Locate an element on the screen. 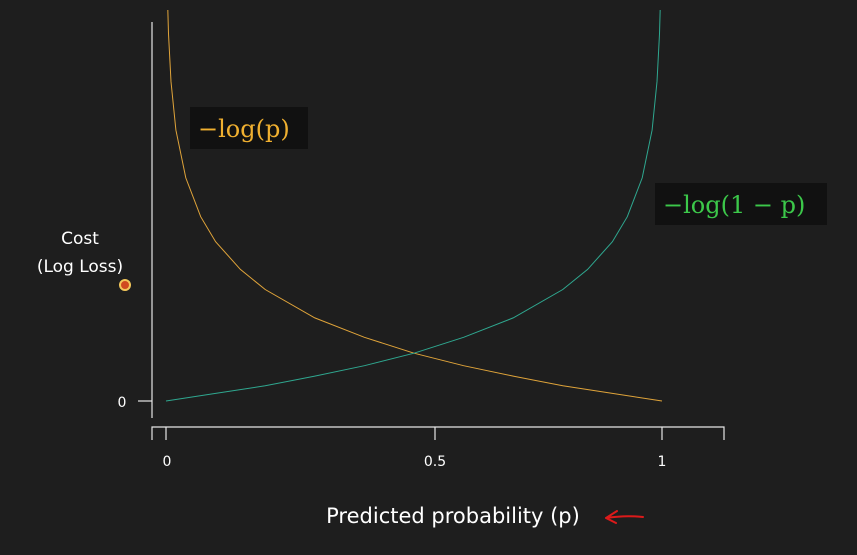 This screenshot has height=555, width=857. formula-box-neg-log-p is located at coordinates (249, 128).